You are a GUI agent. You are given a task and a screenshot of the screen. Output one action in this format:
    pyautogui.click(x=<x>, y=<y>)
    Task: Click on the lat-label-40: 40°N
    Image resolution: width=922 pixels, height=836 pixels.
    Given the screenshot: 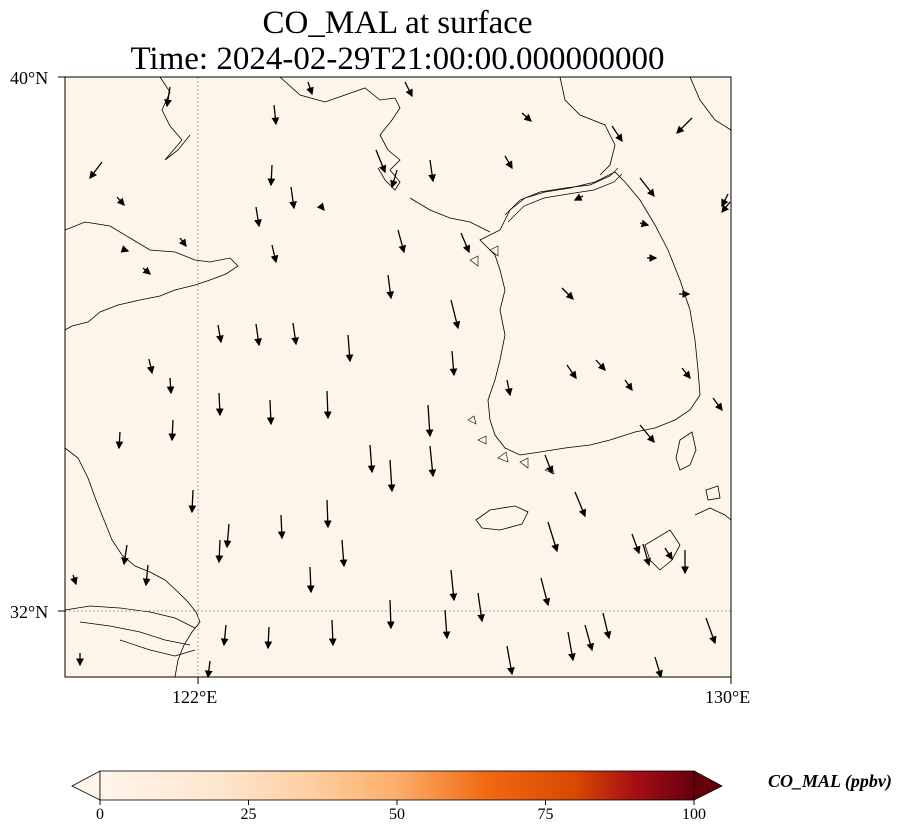 What is the action you would take?
    pyautogui.click(x=29, y=78)
    